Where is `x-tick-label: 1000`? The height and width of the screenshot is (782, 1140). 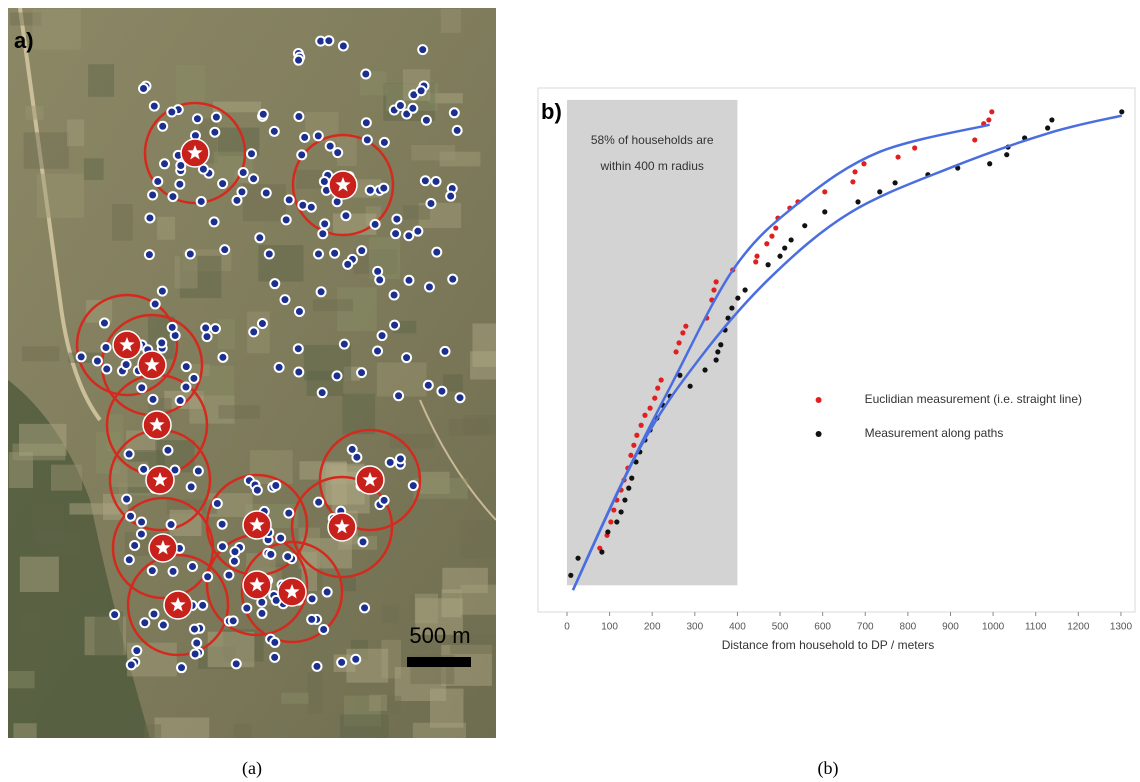 x-tick-label: 1000 is located at coordinates (993, 627).